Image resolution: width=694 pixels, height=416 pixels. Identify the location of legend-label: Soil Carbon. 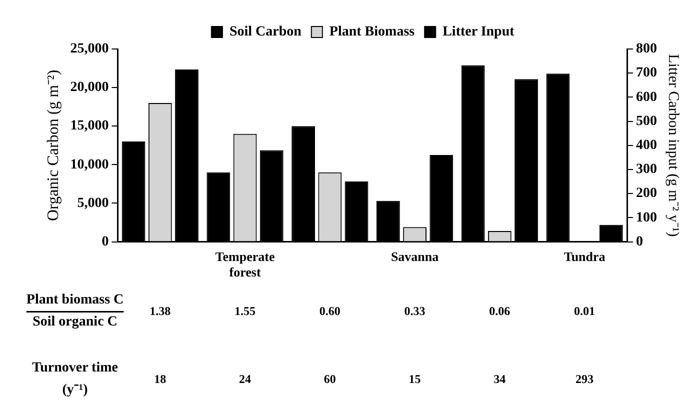
(265, 32).